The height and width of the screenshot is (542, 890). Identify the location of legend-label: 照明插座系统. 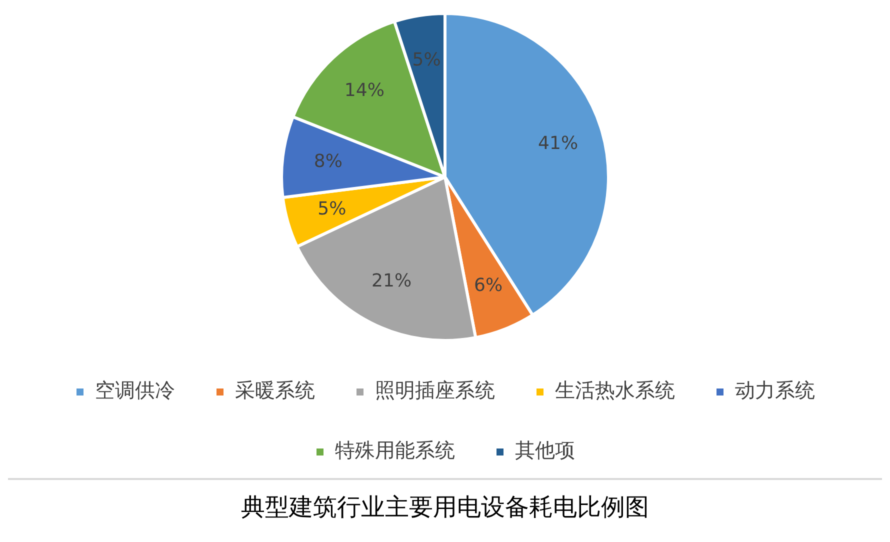
(435, 390).